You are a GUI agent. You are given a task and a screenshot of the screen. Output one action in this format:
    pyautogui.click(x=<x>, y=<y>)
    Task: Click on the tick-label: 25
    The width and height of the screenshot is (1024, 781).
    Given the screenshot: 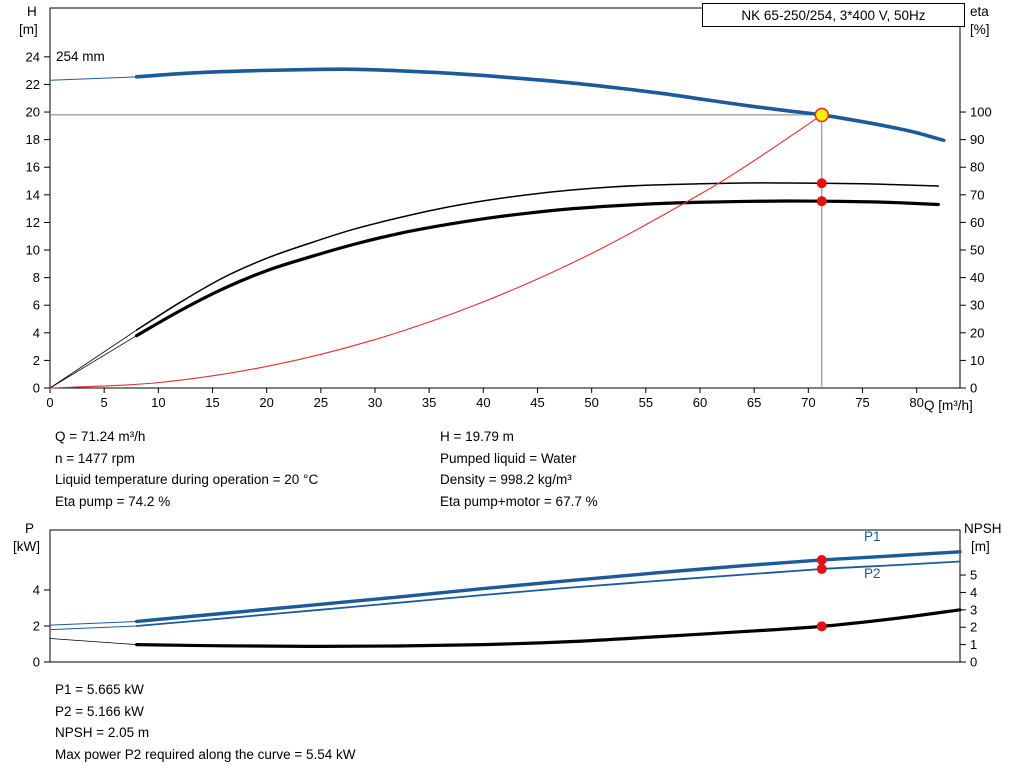 What is the action you would take?
    pyautogui.click(x=321, y=402)
    